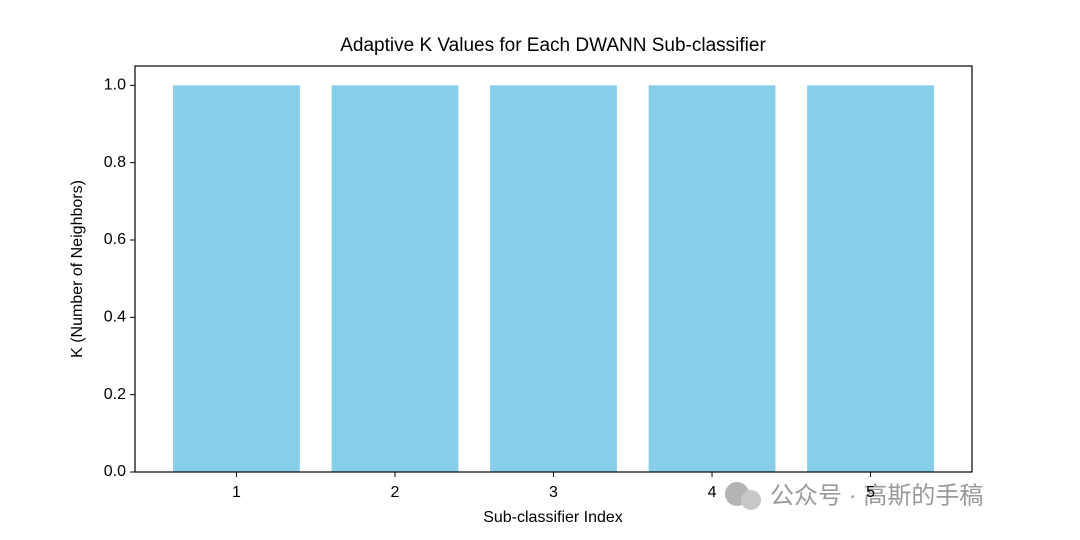 The image size is (1080, 540). Describe the element at coordinates (553, 517) in the screenshot. I see `x-axis-label: Sub-classifier Index` at that location.